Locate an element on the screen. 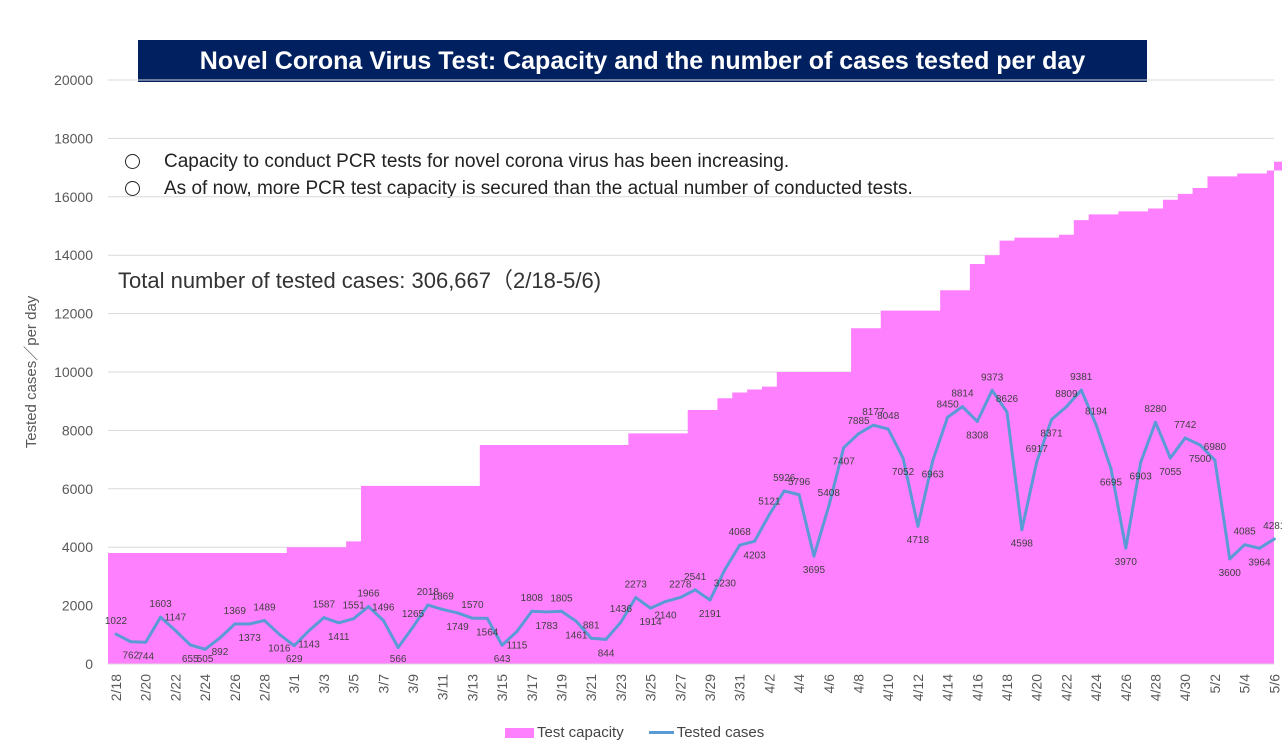 The width and height of the screenshot is (1282, 756). data-label: 4598 is located at coordinates (1022, 544).